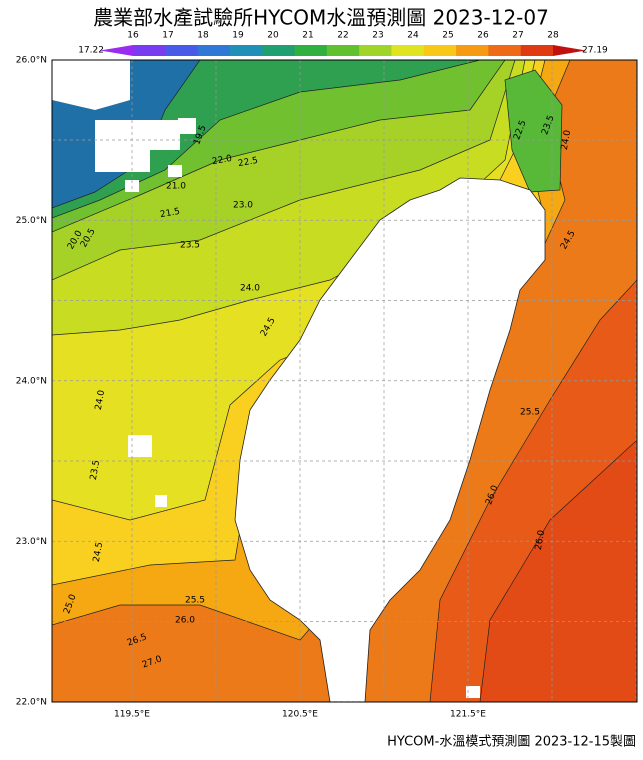 The width and height of the screenshot is (643, 760). Describe the element at coordinates (167, 36) in the screenshot. I see `colorbar-tick-label: 17` at that location.